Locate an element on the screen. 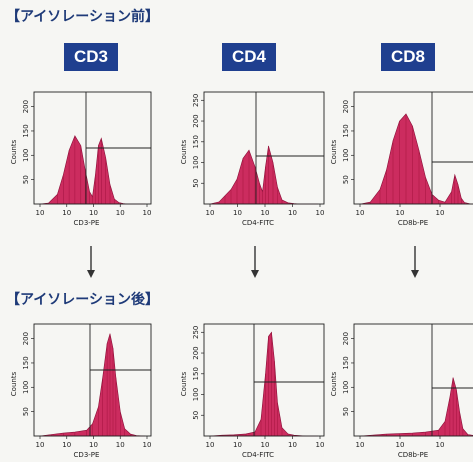 The image size is (473, 462). histogram-before-cd8: 1010101050100150200CountsCD8b-PE is located at coordinates (401, 157).